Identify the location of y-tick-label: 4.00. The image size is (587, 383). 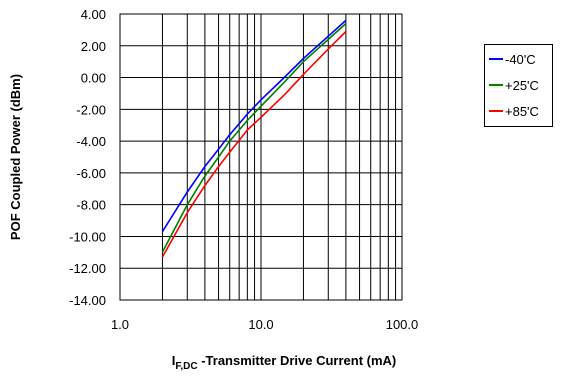
(93, 14).